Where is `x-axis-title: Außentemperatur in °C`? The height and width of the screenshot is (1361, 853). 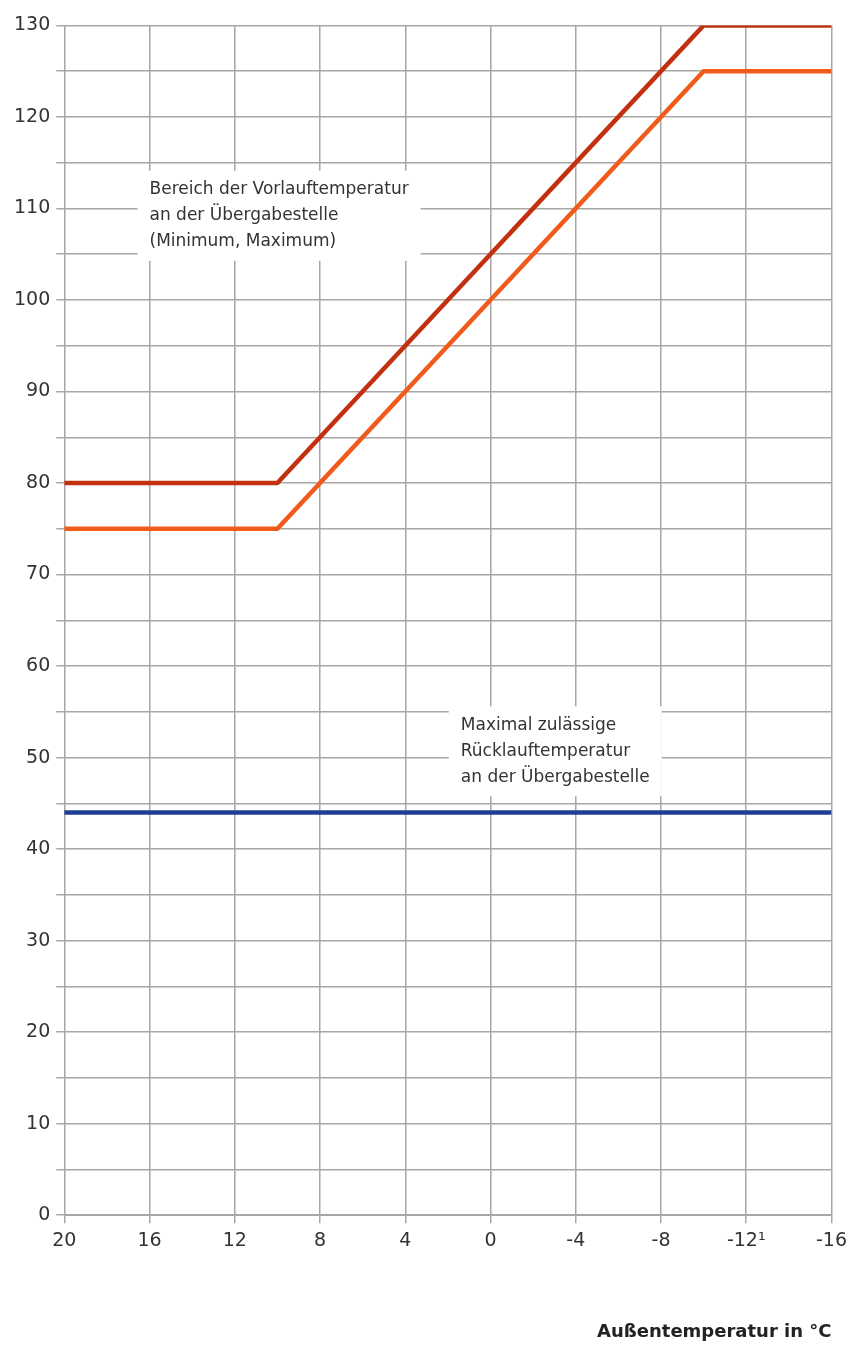 x-axis-title: Außentemperatur in °C is located at coordinates (714, 1330).